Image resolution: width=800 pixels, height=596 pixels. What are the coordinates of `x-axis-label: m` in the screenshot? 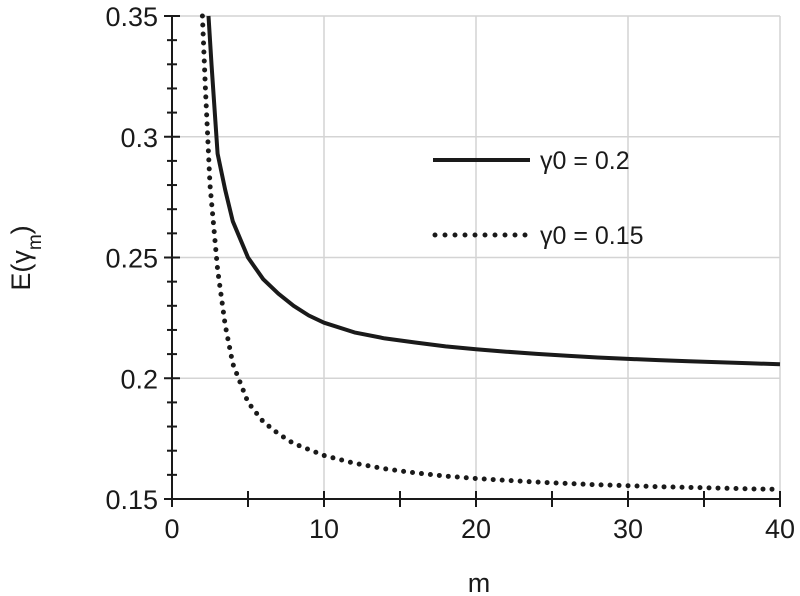 It's located at (479, 582).